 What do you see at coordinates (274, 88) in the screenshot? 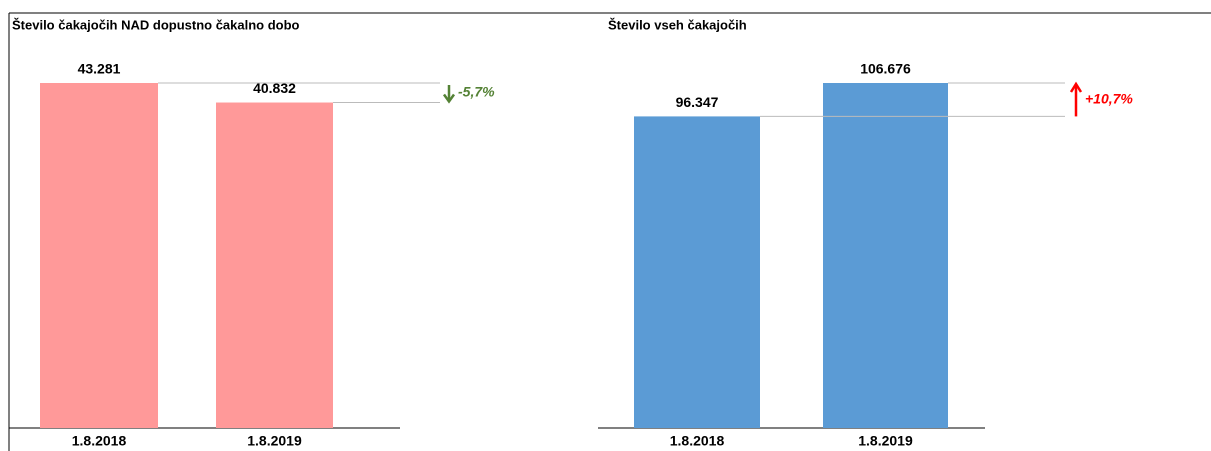
I see `value-label: 40.832` at bounding box center [274, 88].